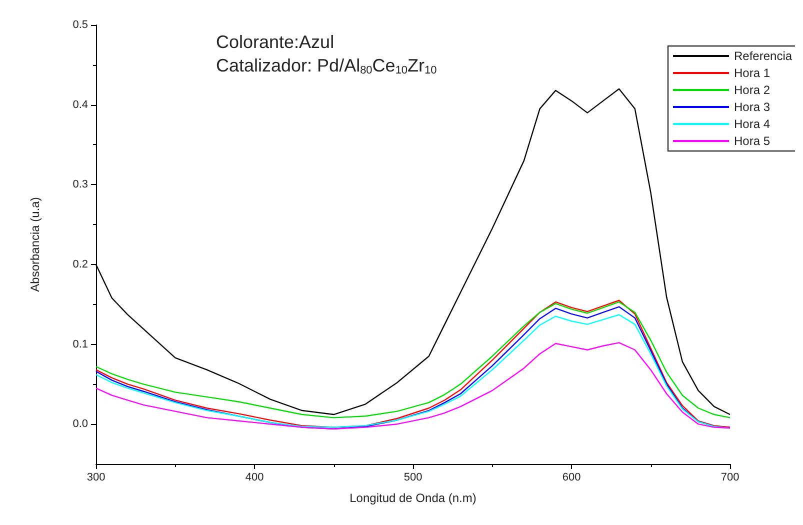  Describe the element at coordinates (80, 344) in the screenshot. I see `y-tick-label: 0.1` at that location.